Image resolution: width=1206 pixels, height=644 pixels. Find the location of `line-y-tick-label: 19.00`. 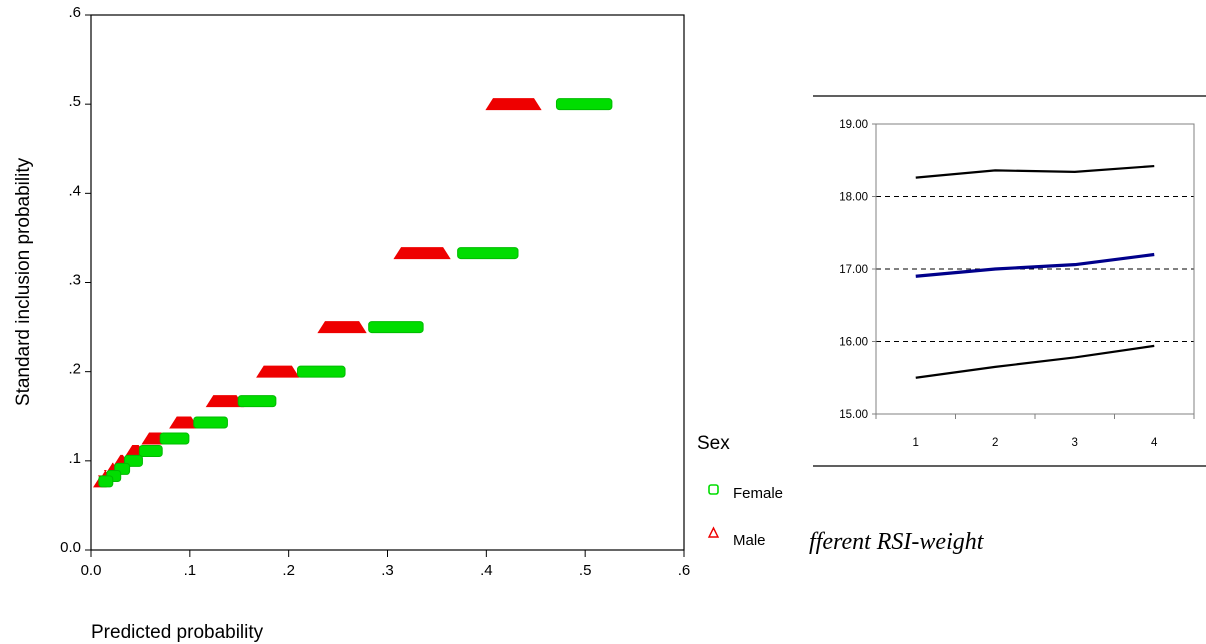

line-y-tick-label: 19.00 is located at coordinates (853, 125).